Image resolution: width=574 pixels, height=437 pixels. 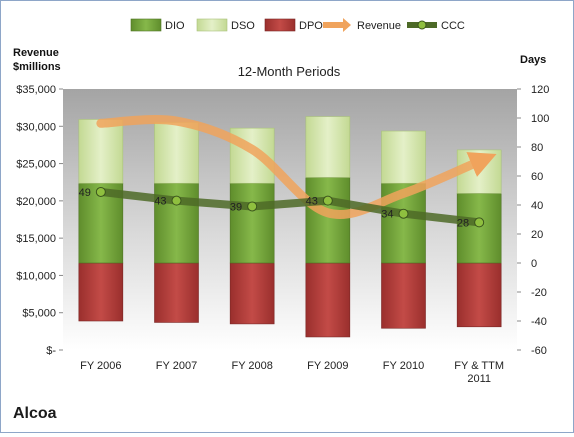 I want to click on legend-swatch-dso, so click(x=212, y=25).